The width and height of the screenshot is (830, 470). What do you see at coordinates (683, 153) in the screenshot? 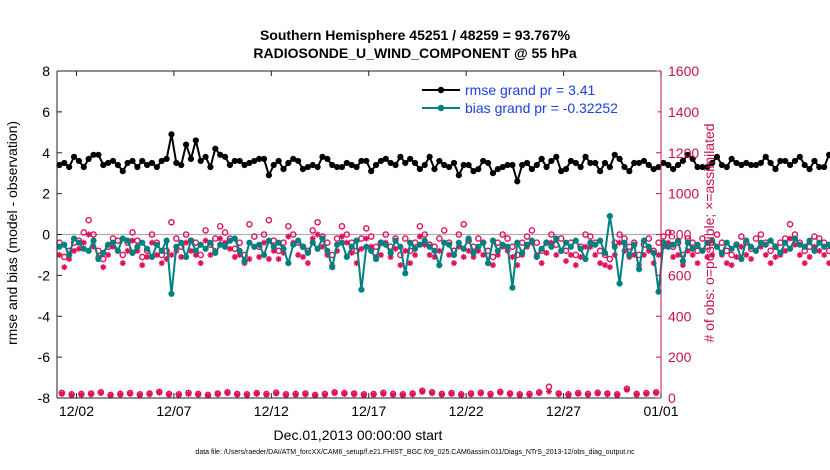
I see `y-tick-label-right: 1200` at bounding box center [683, 153].